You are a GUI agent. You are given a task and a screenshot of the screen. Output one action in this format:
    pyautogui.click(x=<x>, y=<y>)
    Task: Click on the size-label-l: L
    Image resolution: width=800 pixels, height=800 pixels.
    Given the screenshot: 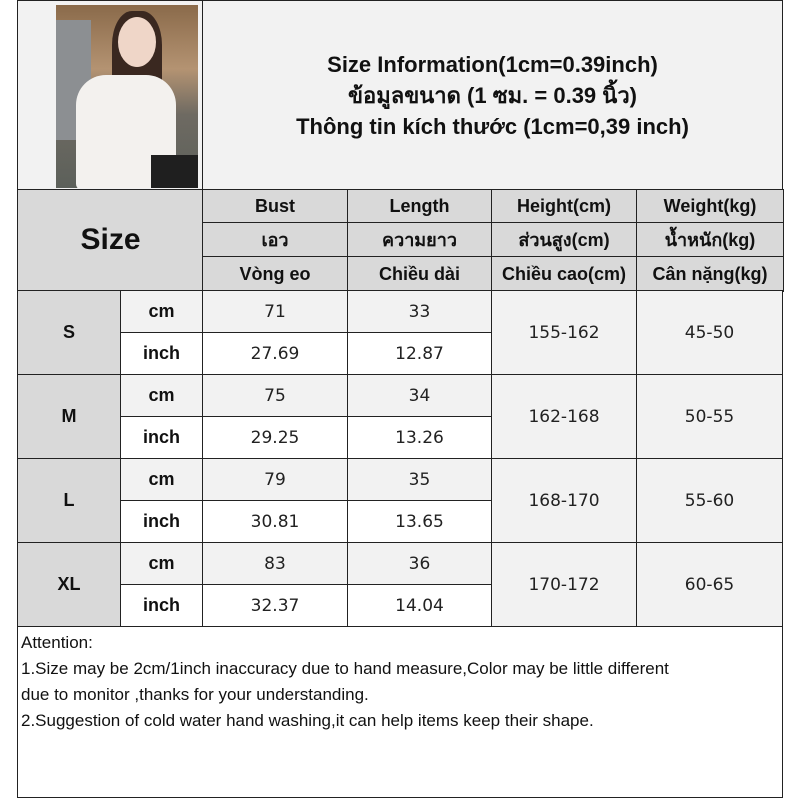 What is the action you would take?
    pyautogui.click(x=69, y=500)
    